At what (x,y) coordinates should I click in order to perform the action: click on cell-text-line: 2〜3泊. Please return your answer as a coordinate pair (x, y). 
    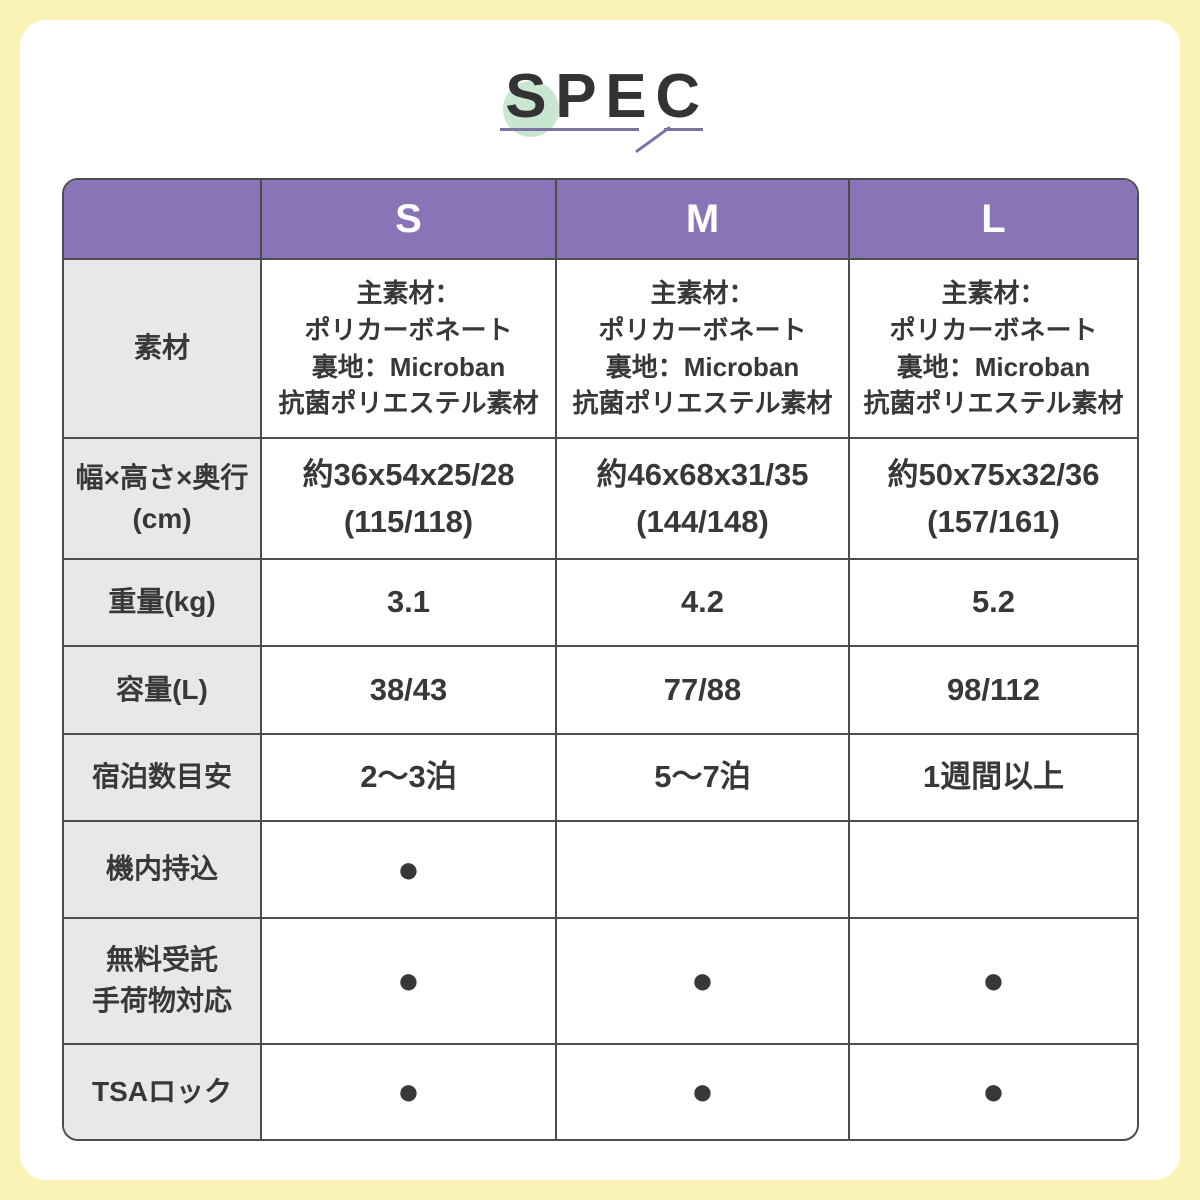
    Looking at the image, I should click on (408, 777).